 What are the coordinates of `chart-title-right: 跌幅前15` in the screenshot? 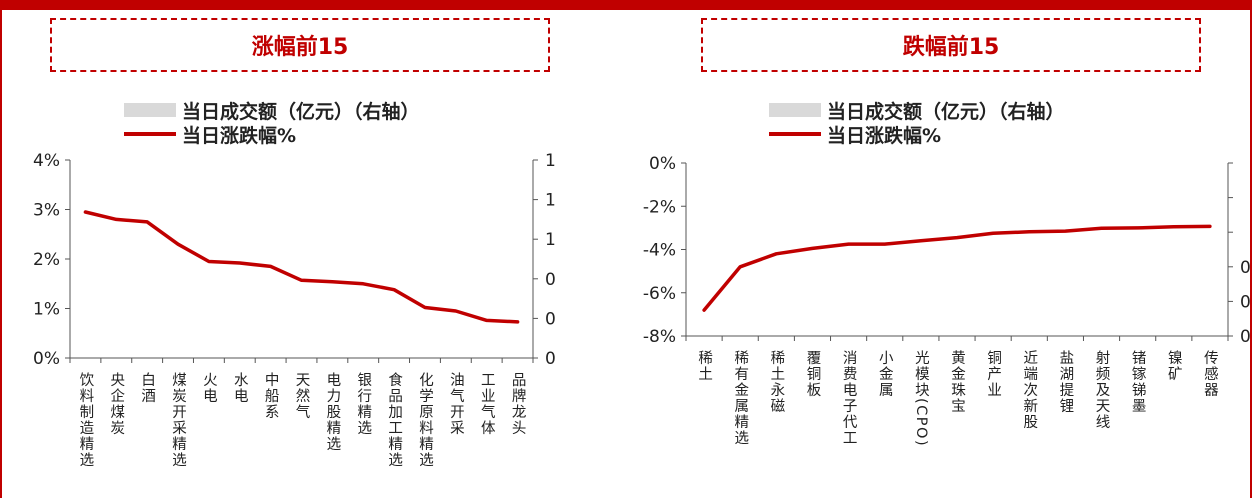 It's located at (951, 45).